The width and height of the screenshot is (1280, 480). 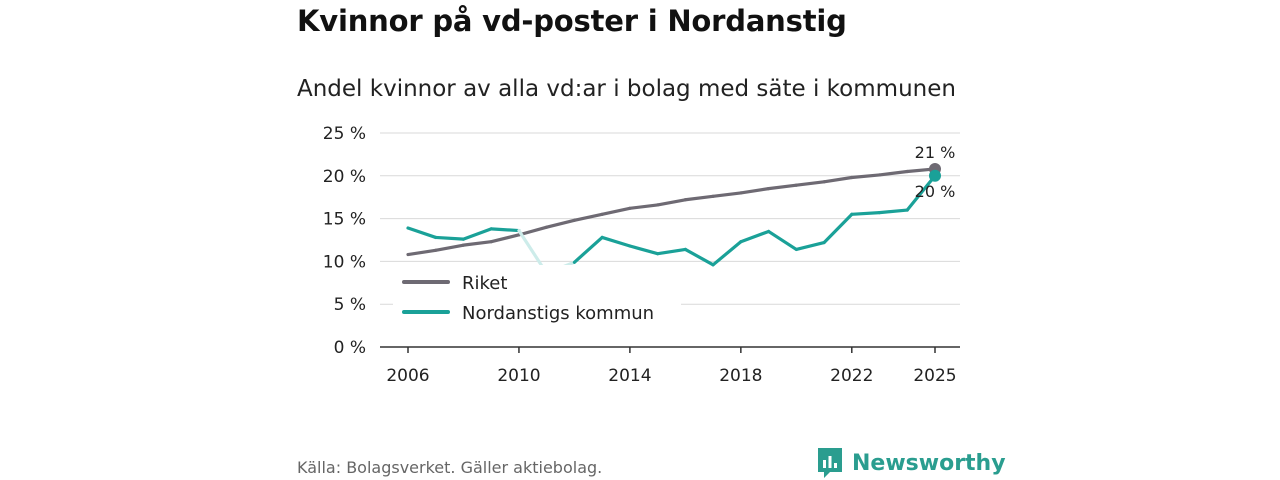 I want to click on y-tick-label: 5 %, so click(x=350, y=305).